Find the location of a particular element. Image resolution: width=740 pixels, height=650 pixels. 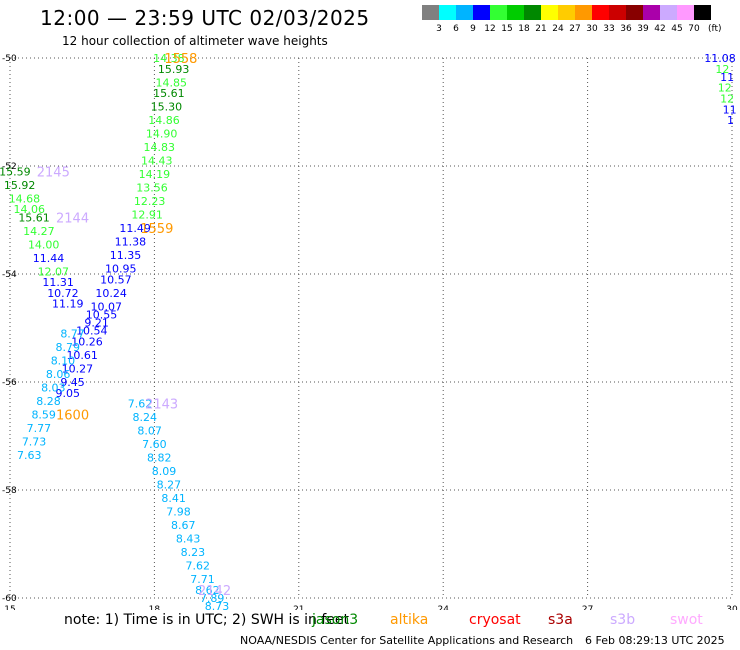

satellite-legend-item: jason3 is located at coordinates (335, 620).